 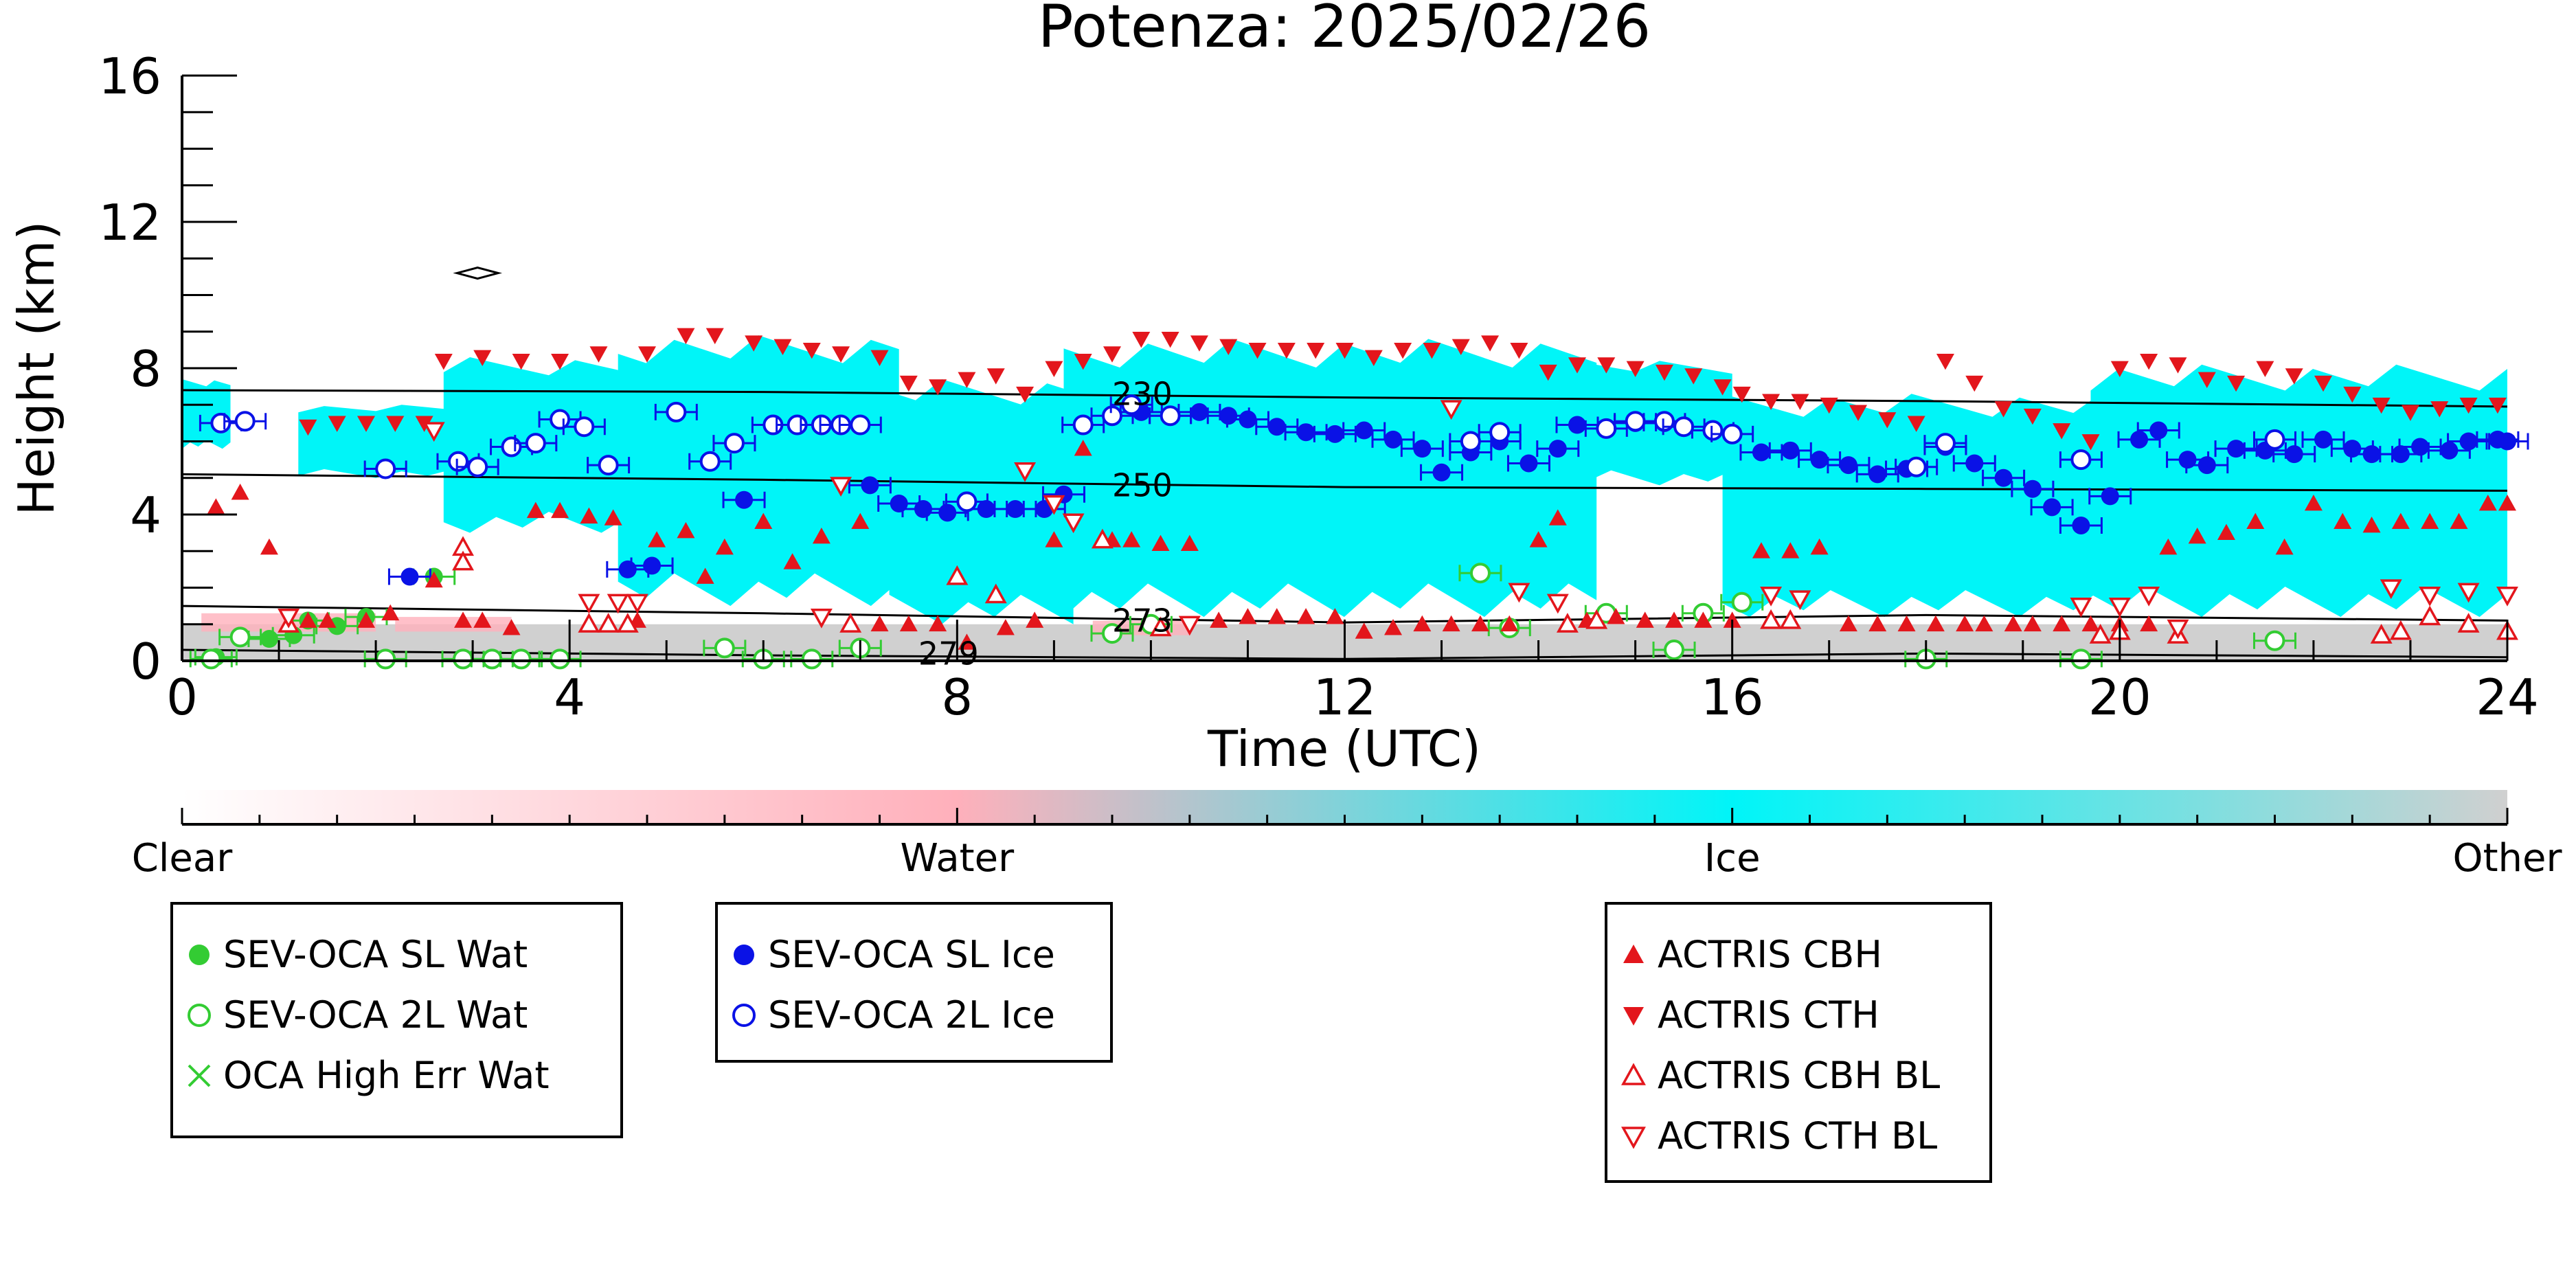 I want to click on colorbar-label: Ice, so click(x=1732, y=858).